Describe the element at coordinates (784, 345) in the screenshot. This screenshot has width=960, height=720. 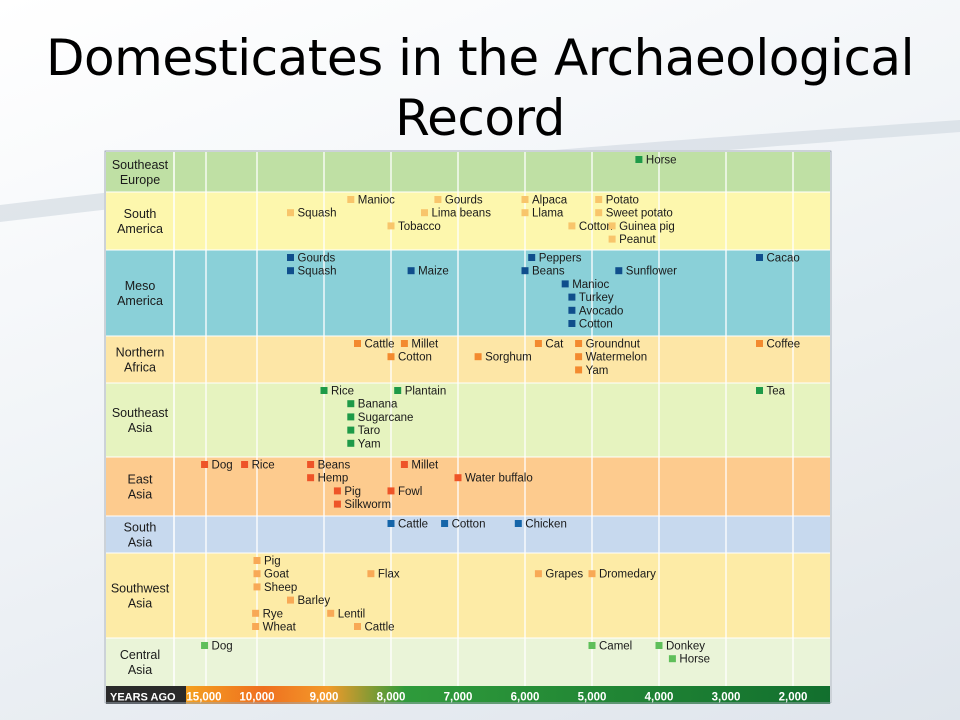
I see `domesticate-label: Coffee` at that location.